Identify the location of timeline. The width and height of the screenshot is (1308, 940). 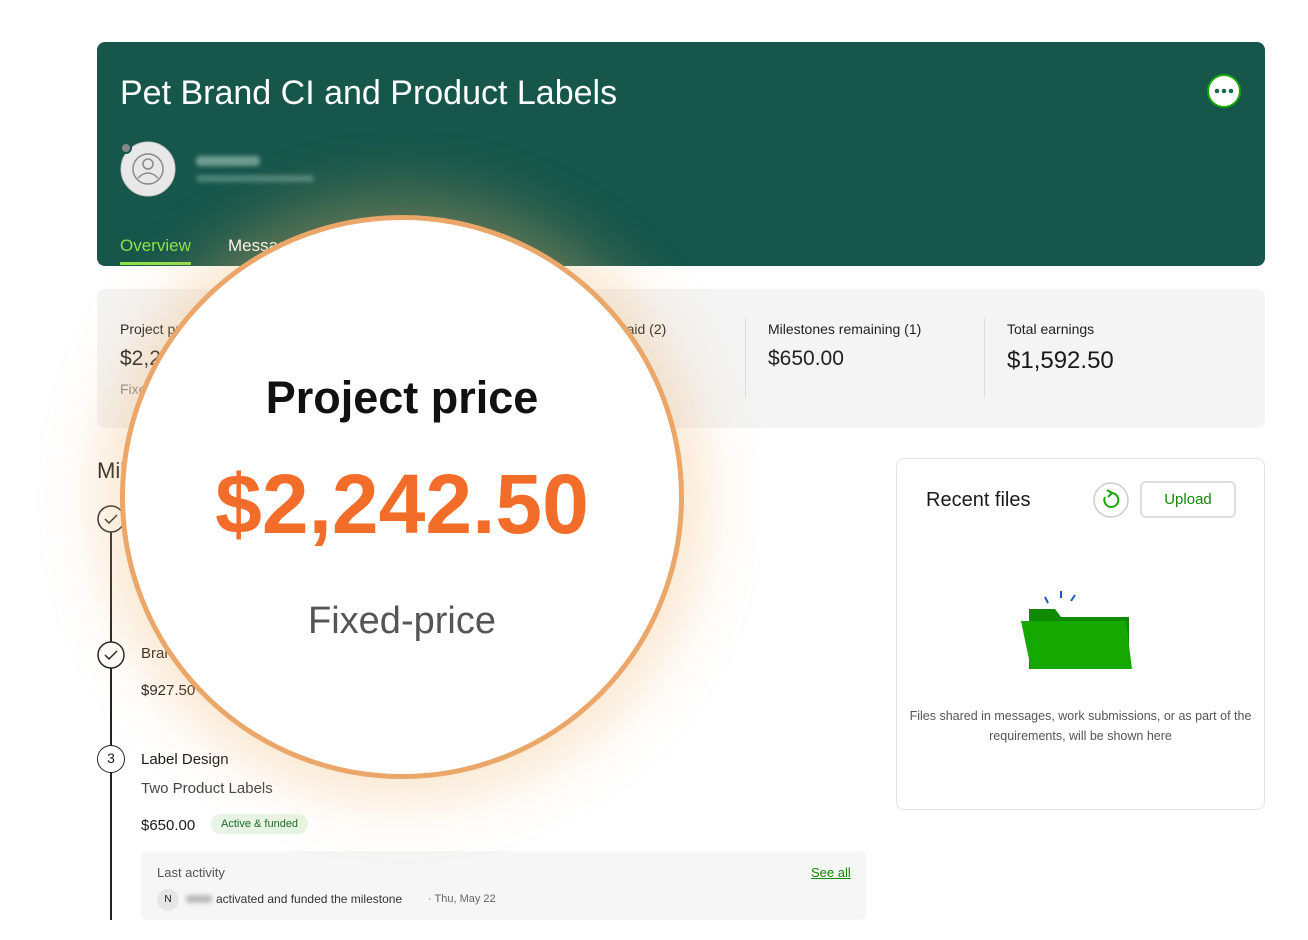
(111, 719).